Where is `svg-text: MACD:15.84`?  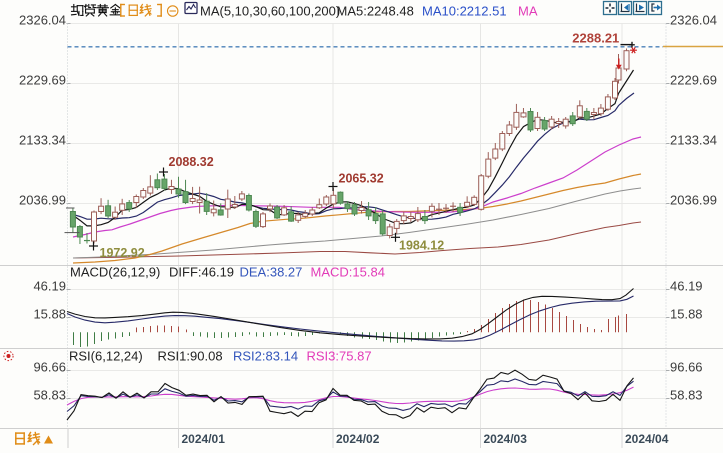 svg-text: MACD:15.84 is located at coordinates (348, 272).